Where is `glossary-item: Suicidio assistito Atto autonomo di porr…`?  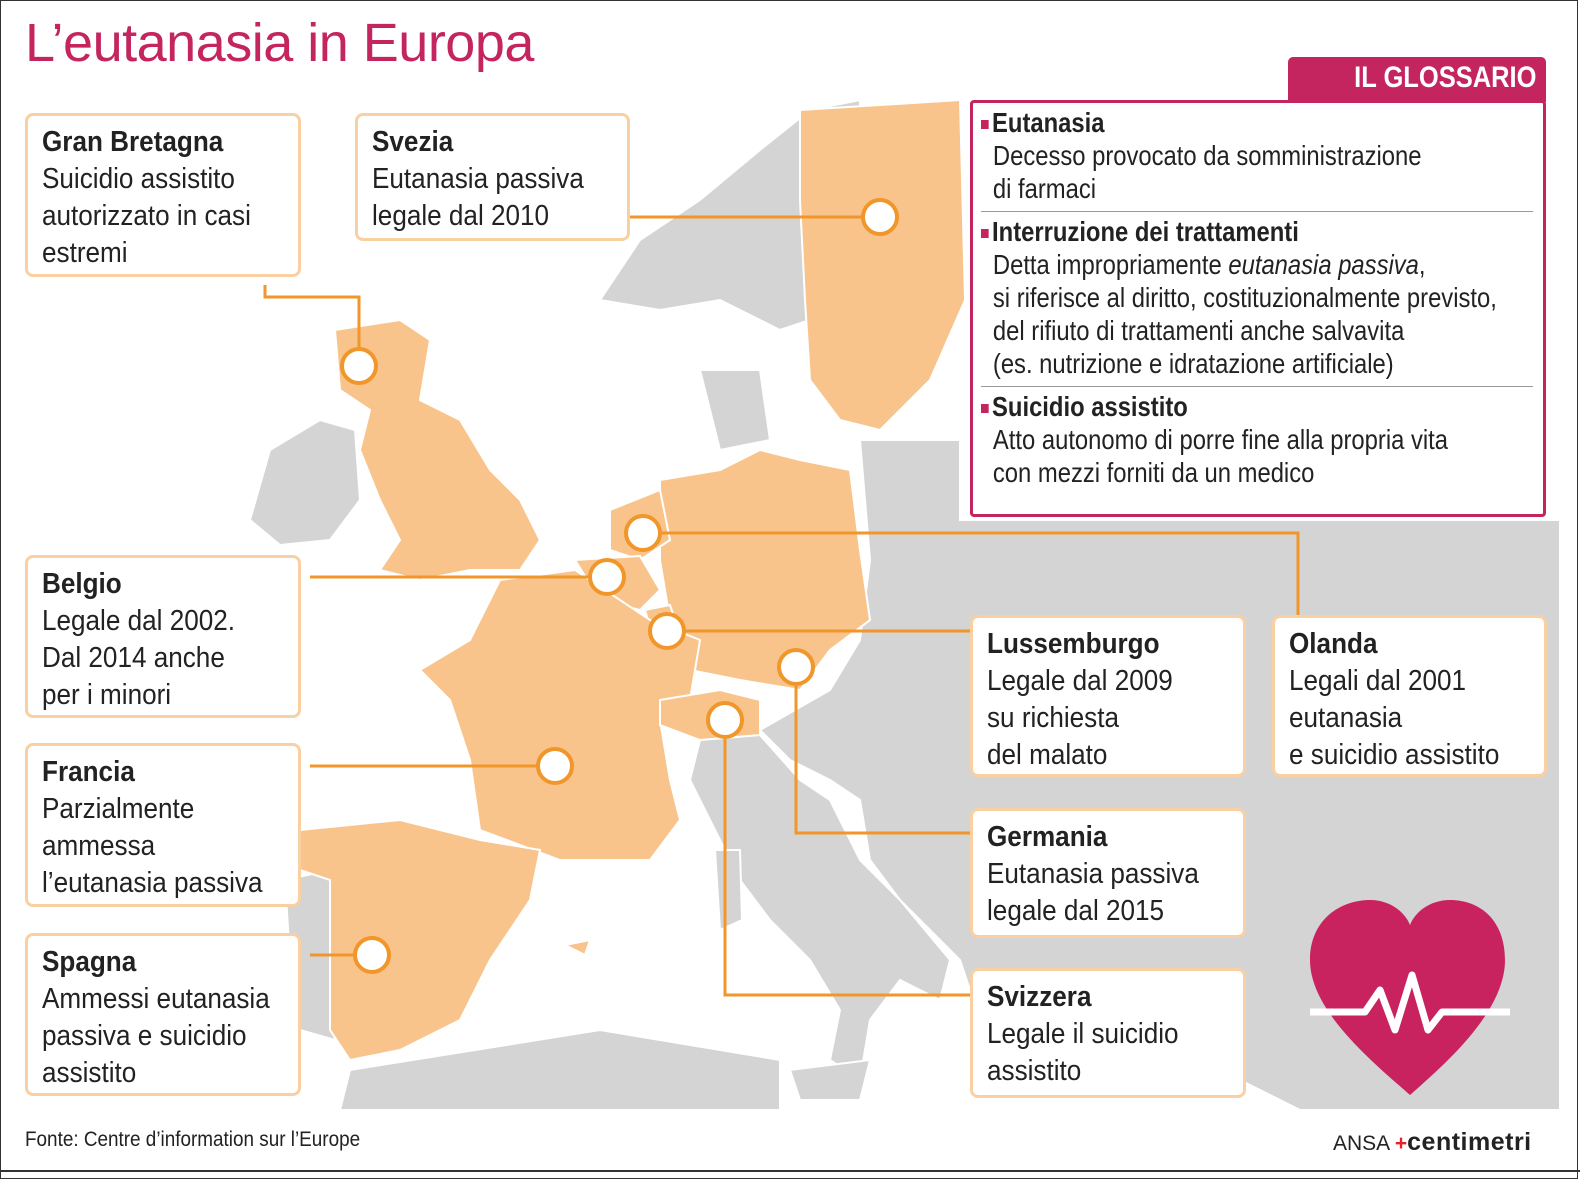
glossary-item: Suicidio assistito Atto autonomo di porr… is located at coordinates (1257, 443).